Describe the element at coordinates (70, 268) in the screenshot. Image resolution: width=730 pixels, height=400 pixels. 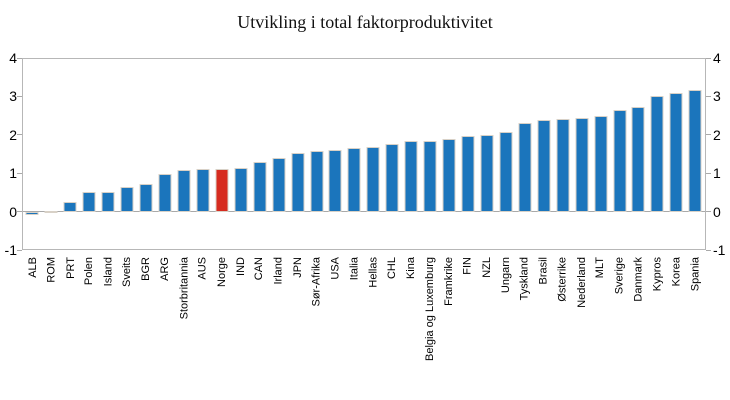
I see `x-tick-label: PRT` at that location.